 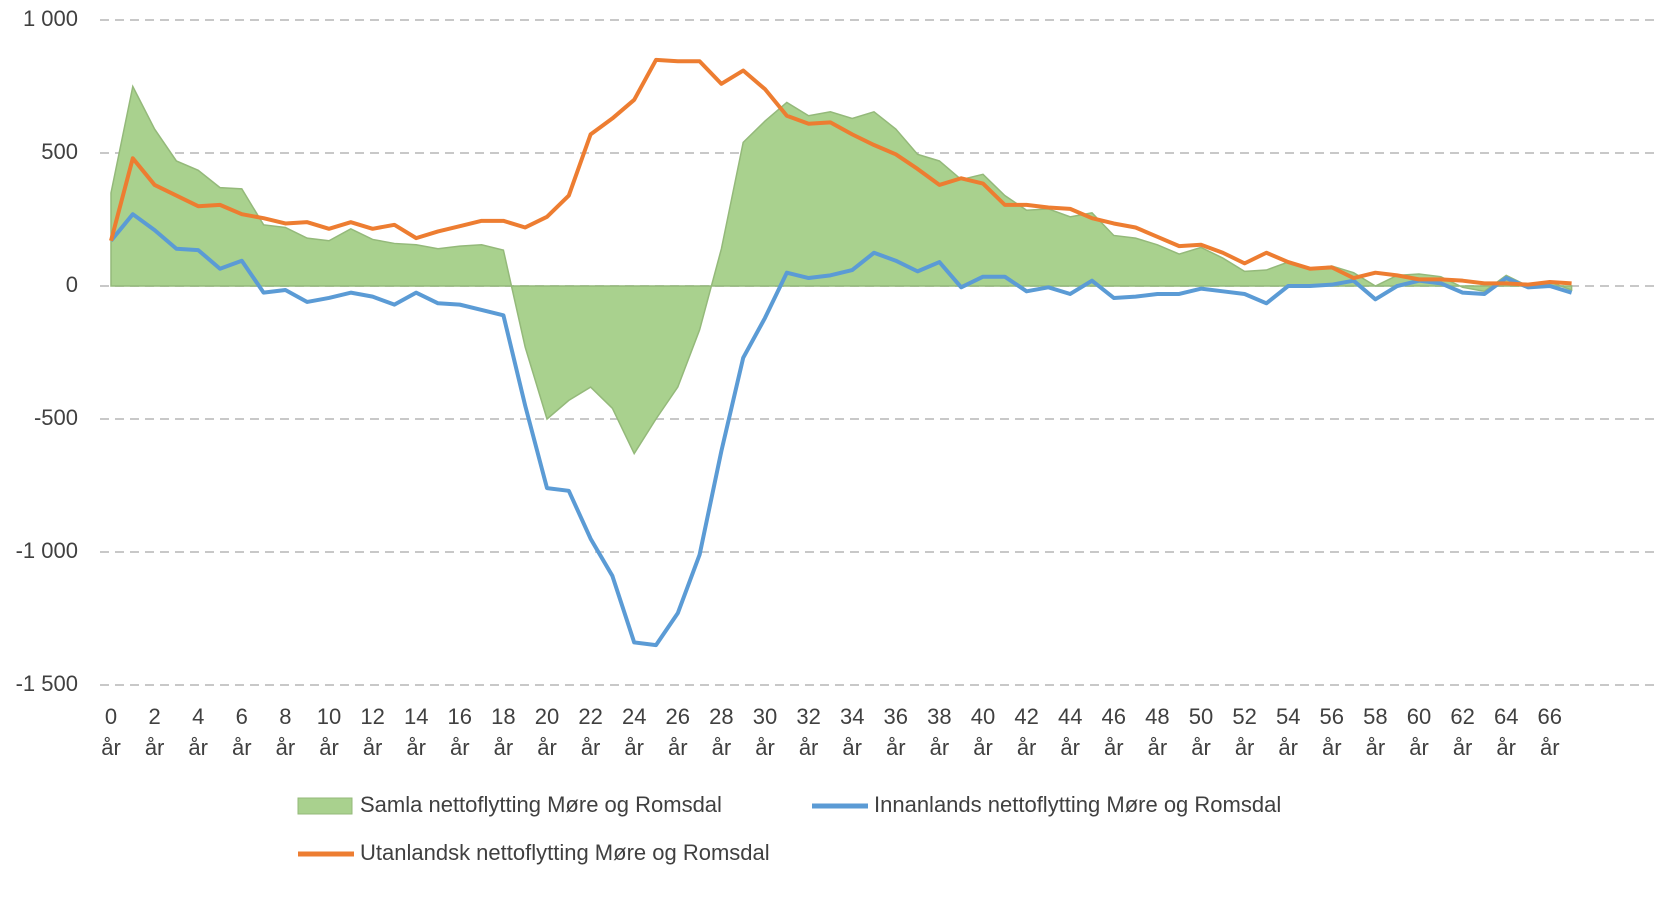 What do you see at coordinates (565, 852) in the screenshot?
I see `legend-label: Utanlandsk nettoflytting Møre og Romsdal` at bounding box center [565, 852].